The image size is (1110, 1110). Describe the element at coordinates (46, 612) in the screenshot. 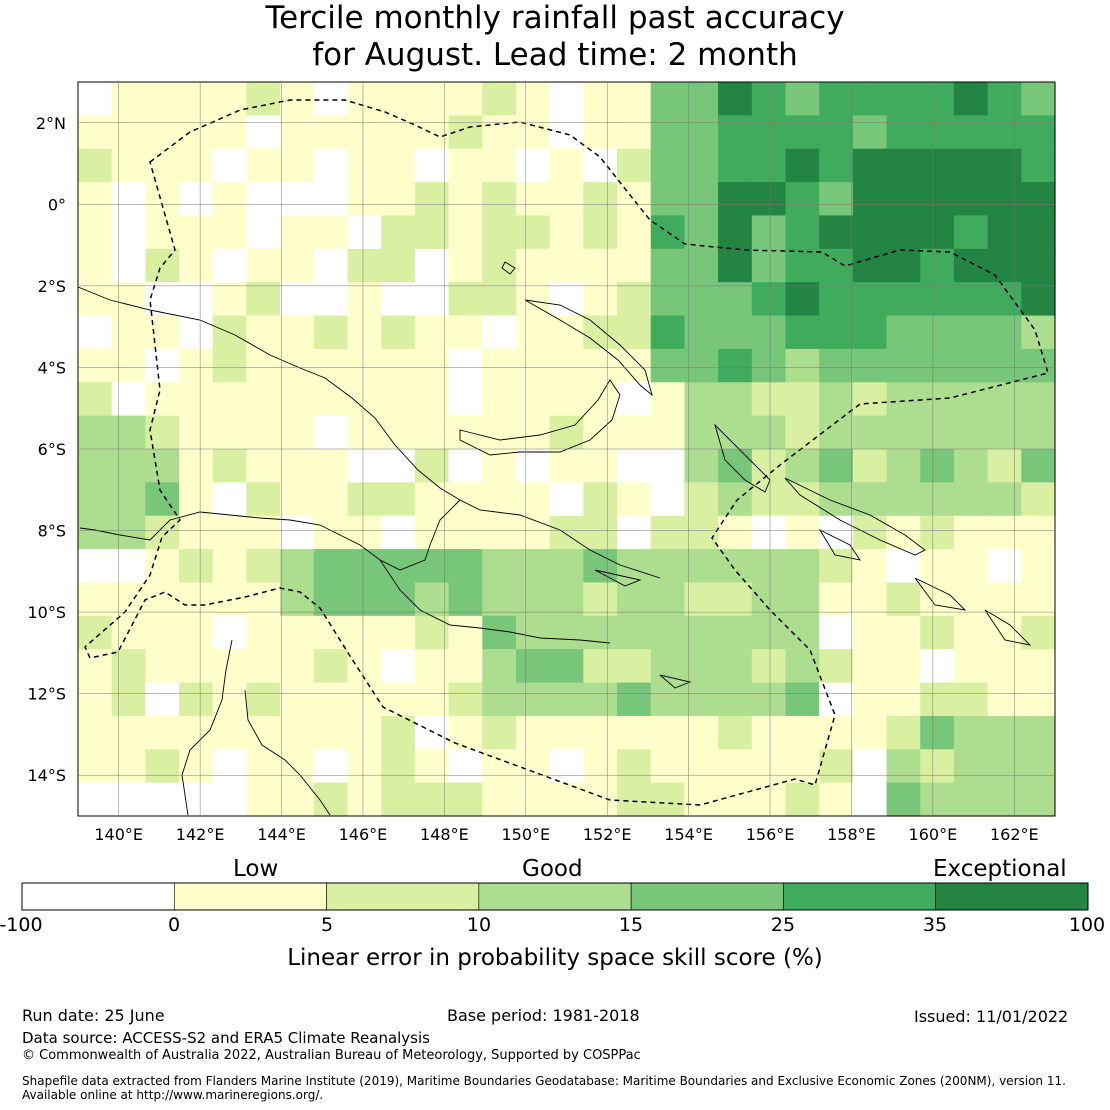

I see `lat-tick-label: 10°S` at that location.